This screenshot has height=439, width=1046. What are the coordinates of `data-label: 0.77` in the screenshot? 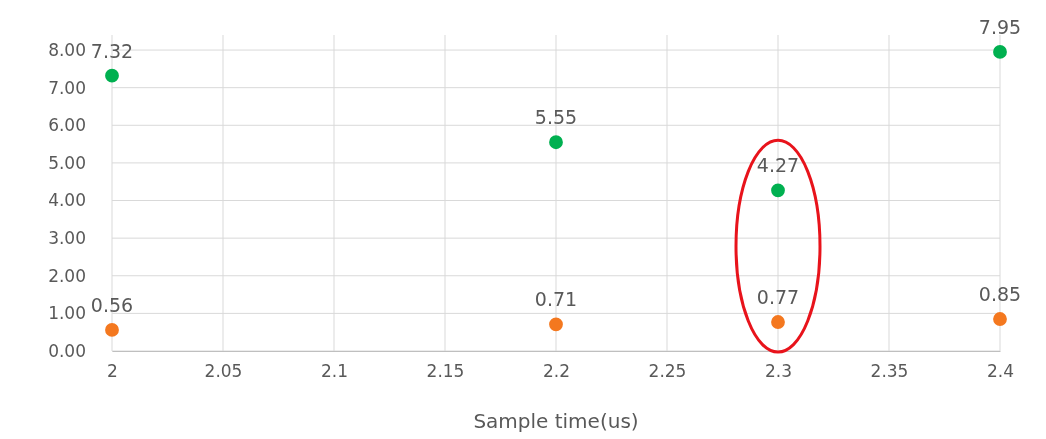 It's located at (778, 297).